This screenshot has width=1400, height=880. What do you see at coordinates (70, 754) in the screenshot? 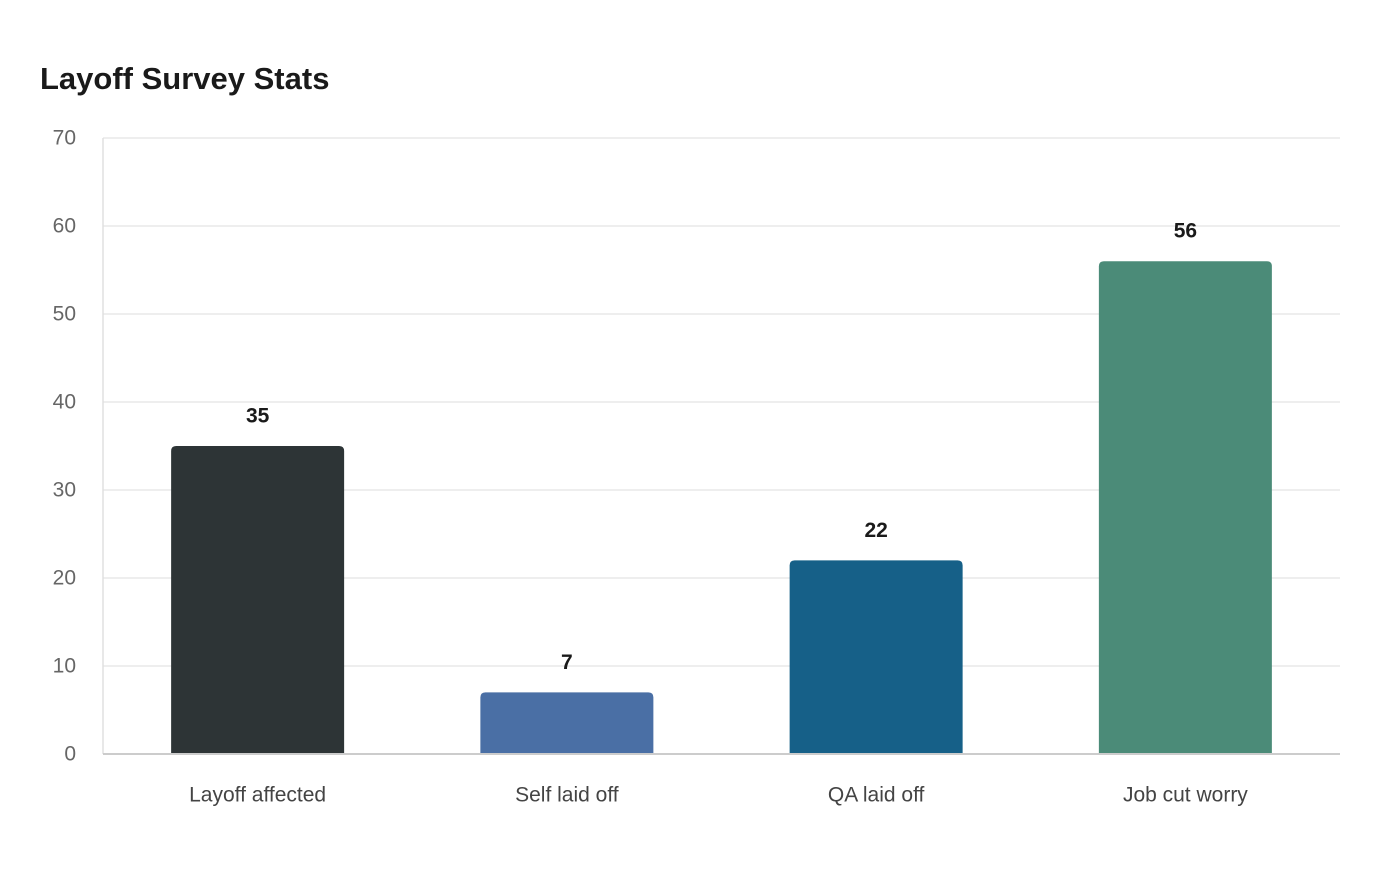
I see `y-tick-label: 0` at bounding box center [70, 754].